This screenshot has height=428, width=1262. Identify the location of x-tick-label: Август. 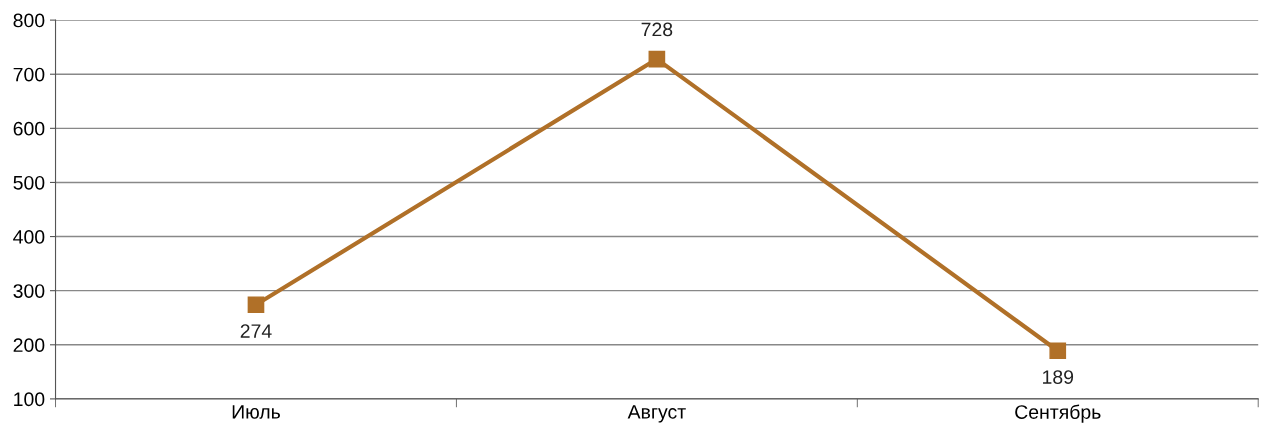
(656, 414).